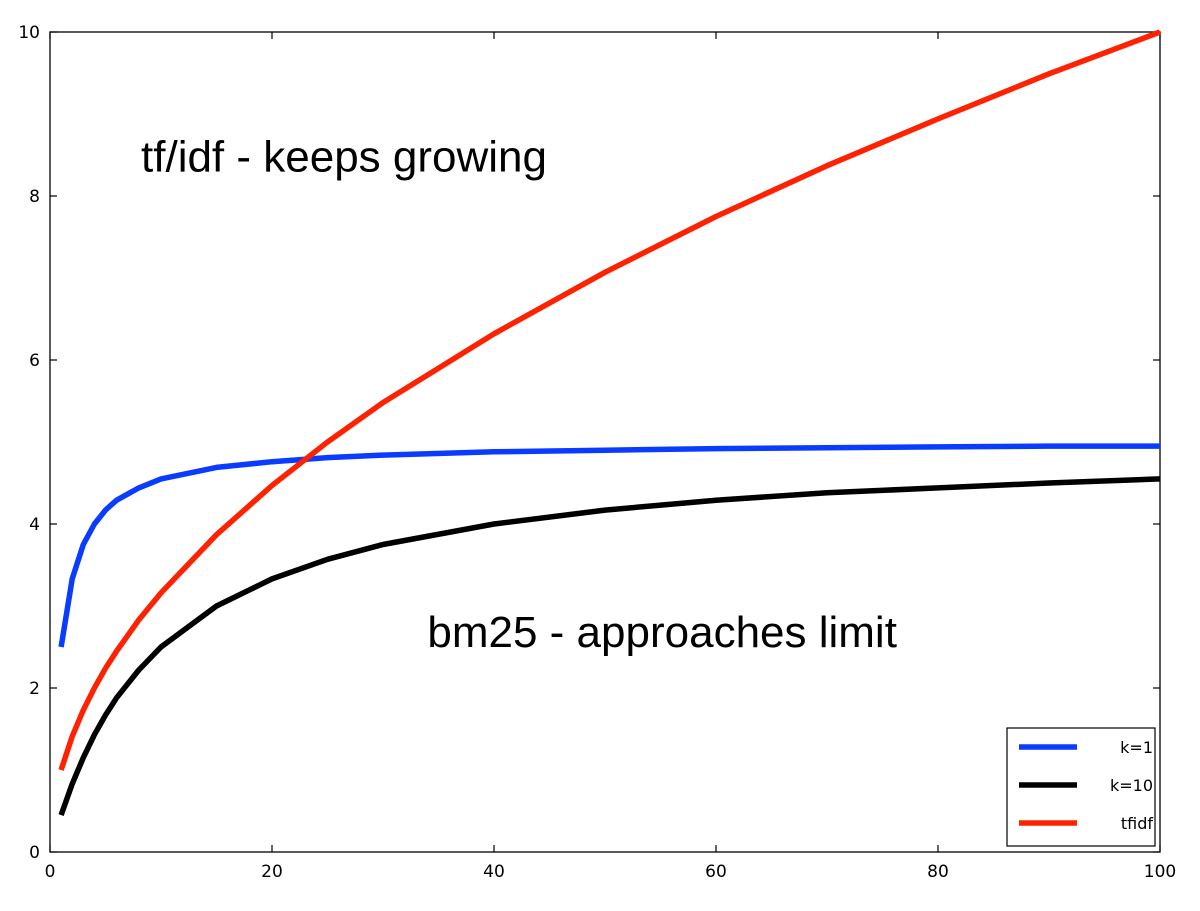 The image size is (1200, 911). I want to click on y-tick-label: 4, so click(34, 525).